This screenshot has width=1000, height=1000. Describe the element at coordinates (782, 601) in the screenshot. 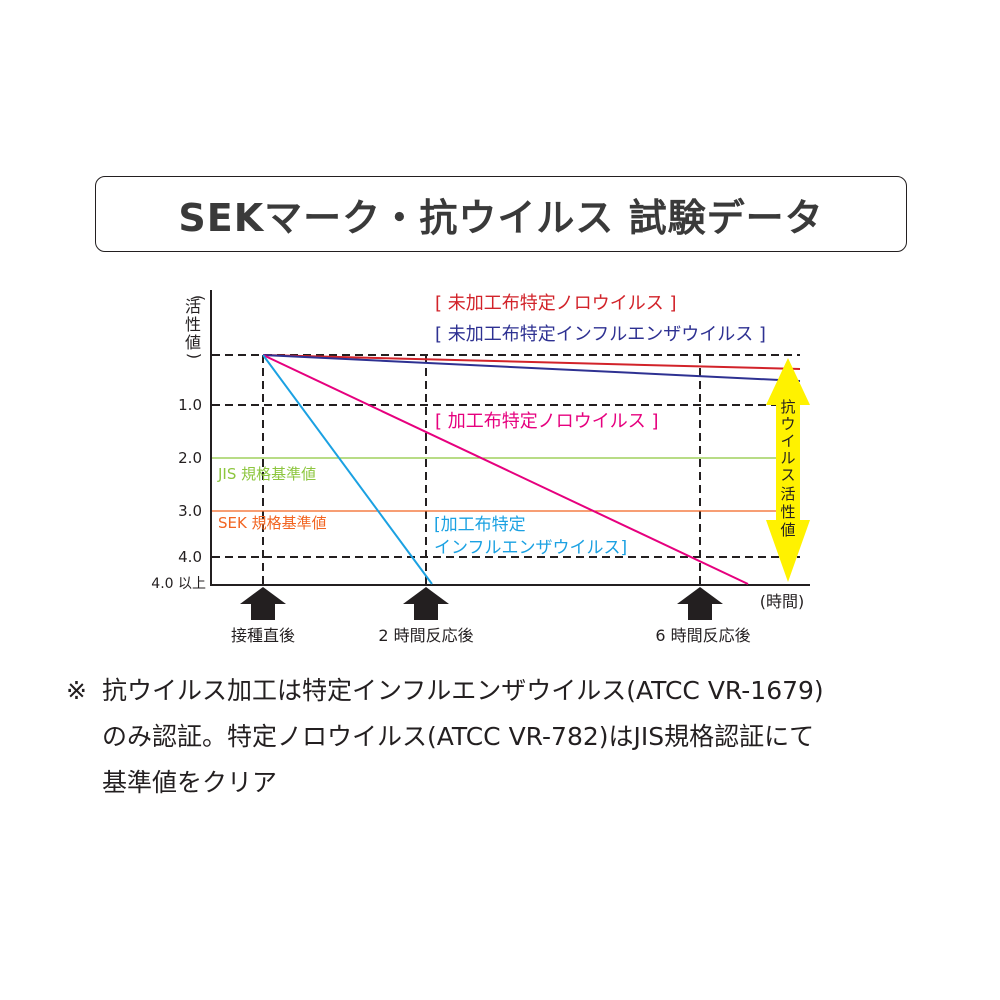

I see `x-unit-label: (時間)` at that location.